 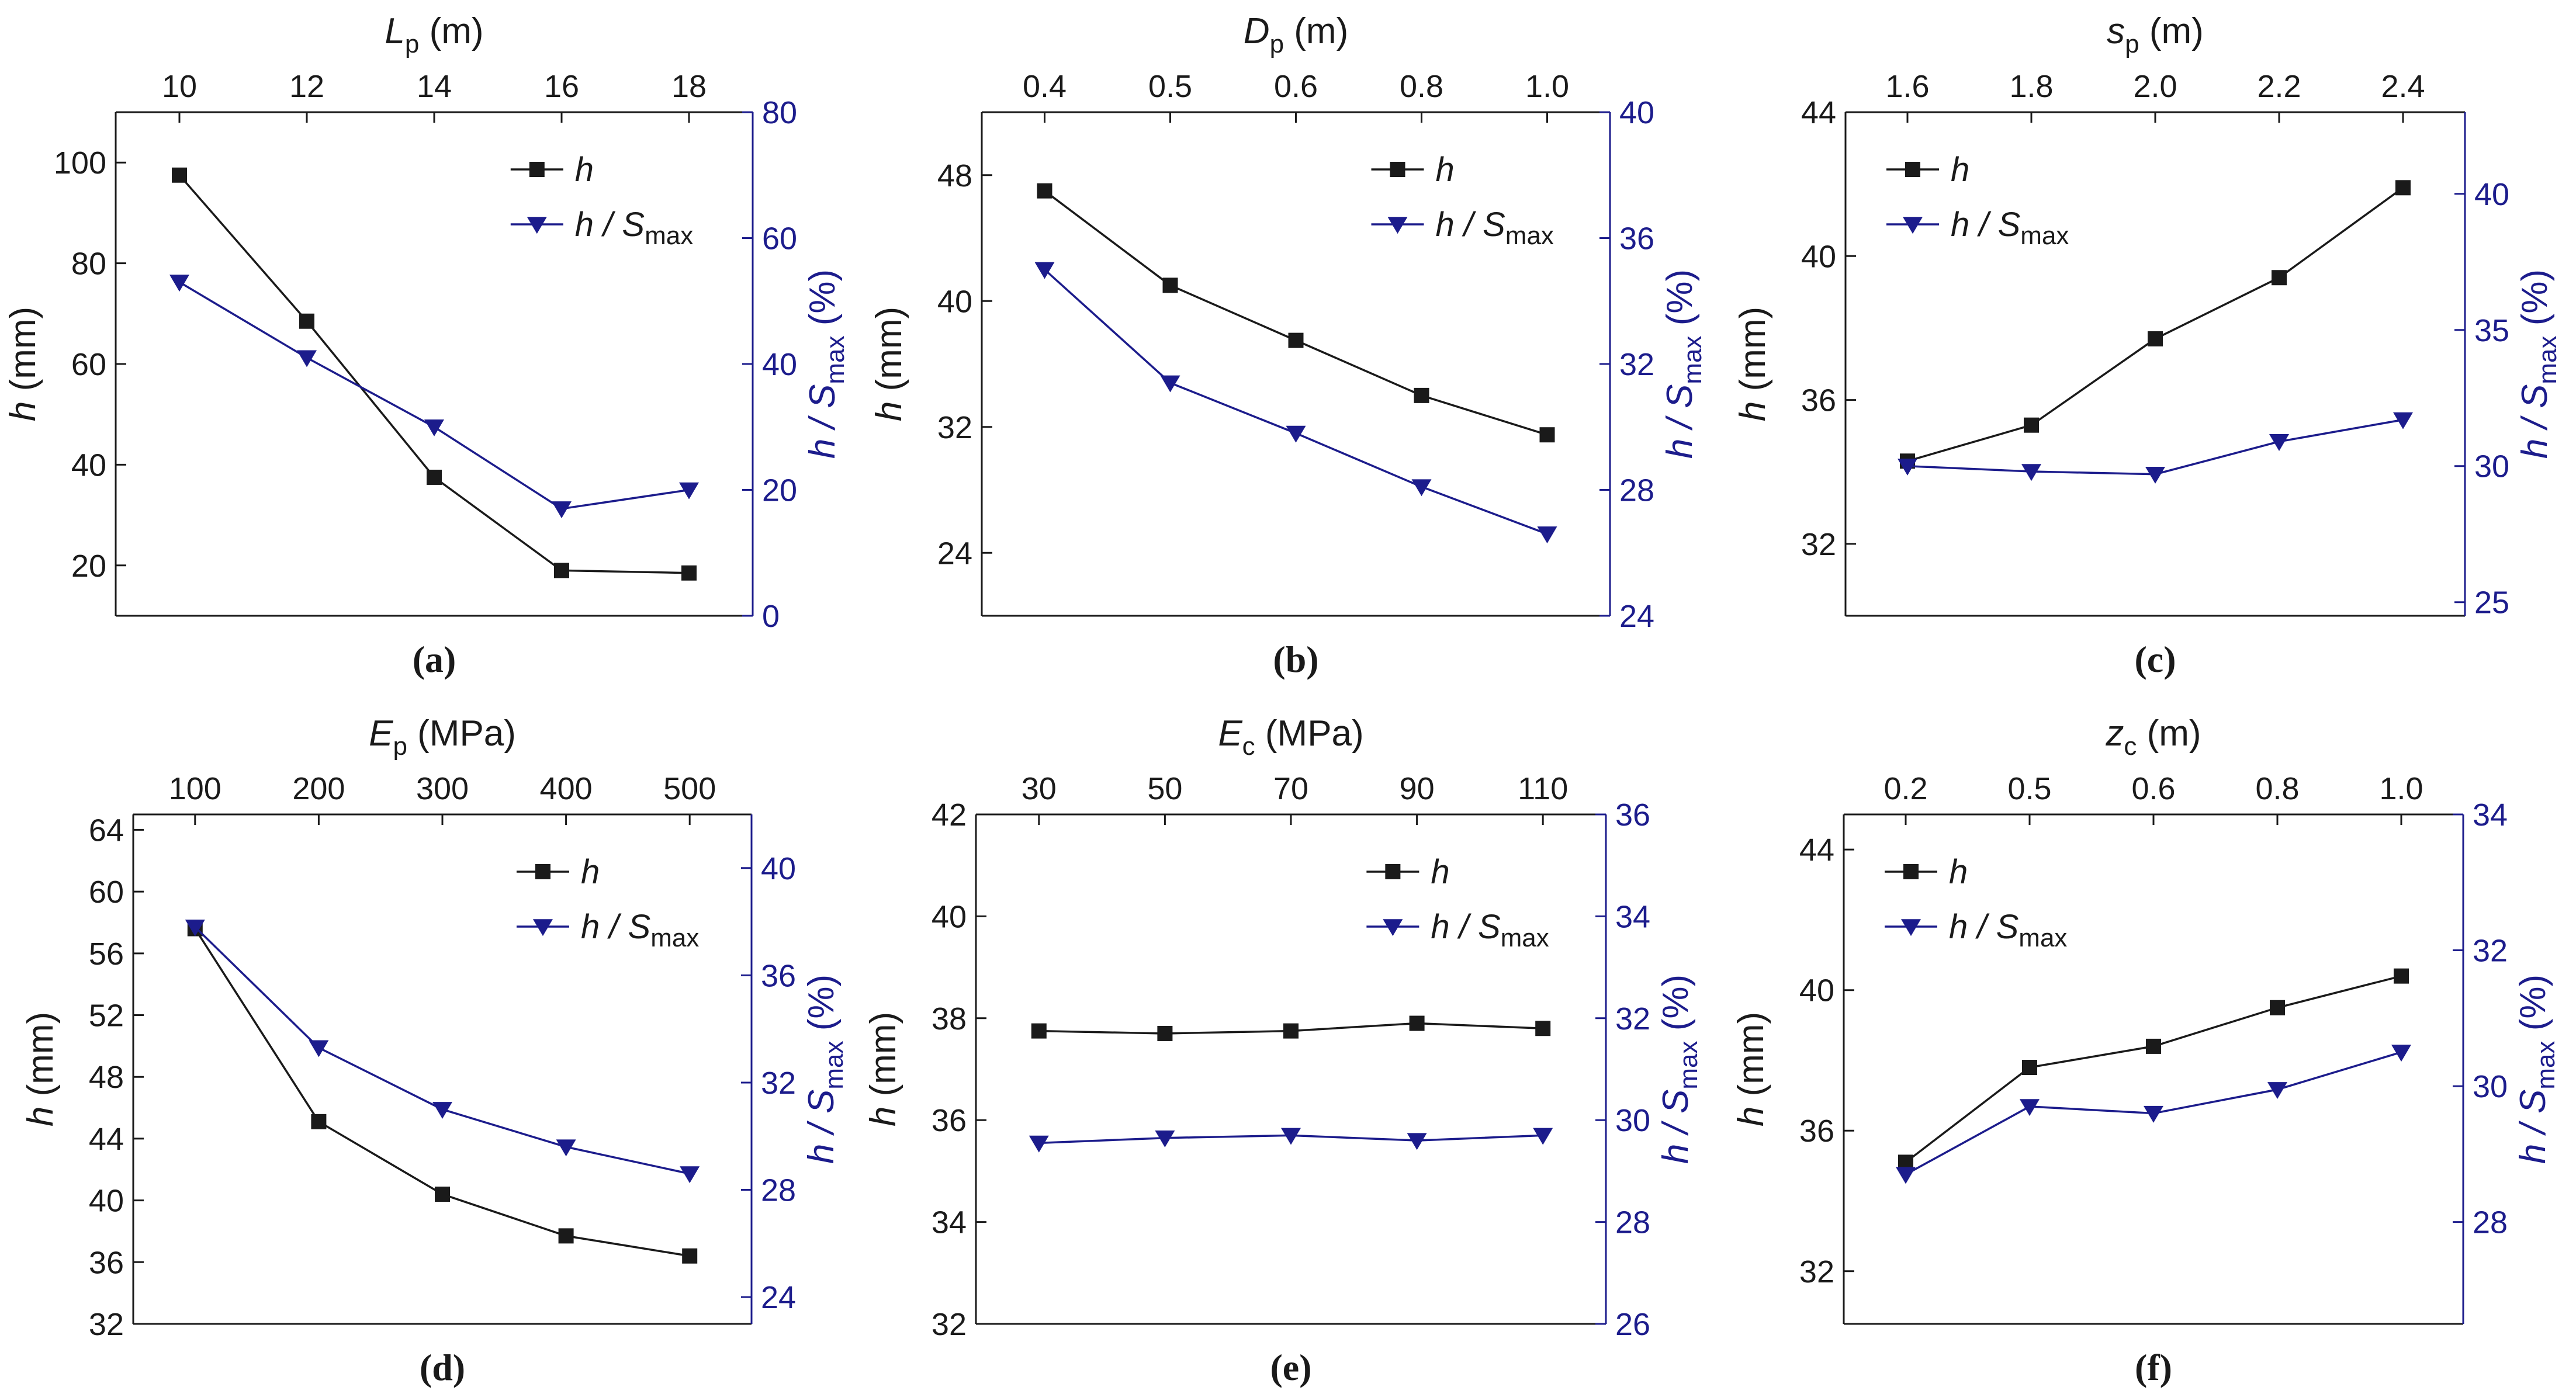 What do you see at coordinates (2403, 86) in the screenshot?
I see `top-tick-label: 2.4` at bounding box center [2403, 86].